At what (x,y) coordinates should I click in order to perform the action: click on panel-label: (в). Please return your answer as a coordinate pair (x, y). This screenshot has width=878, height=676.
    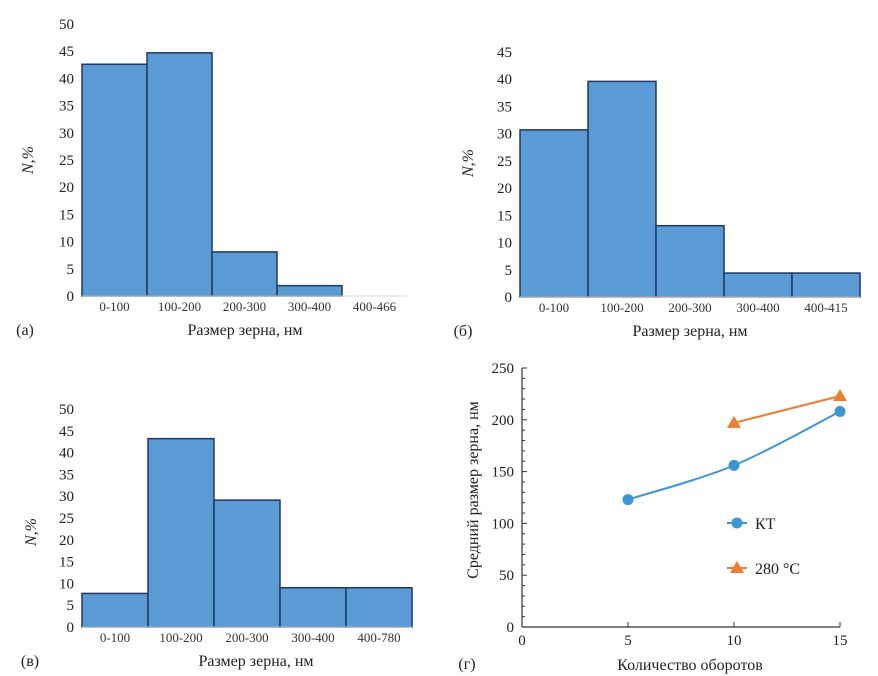
    Looking at the image, I should click on (30, 661).